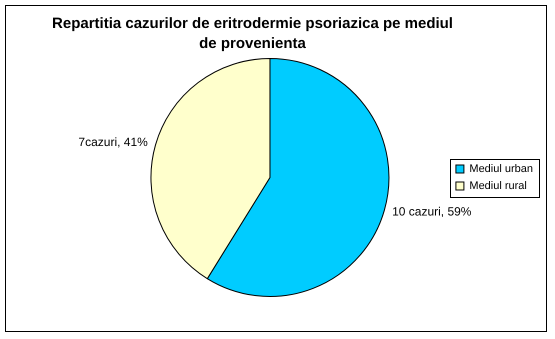  Describe the element at coordinates (113, 142) in the screenshot. I see `data-label: 7cazuri, 41%` at that location.